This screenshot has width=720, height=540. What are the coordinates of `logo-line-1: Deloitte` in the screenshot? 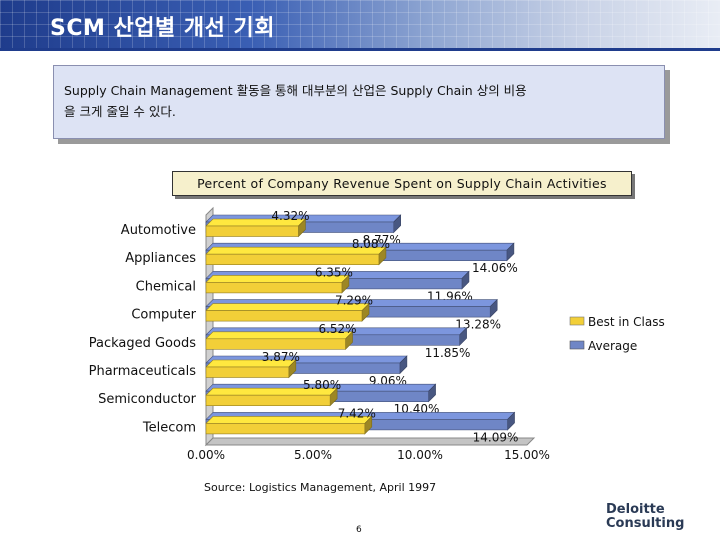 It's located at (635, 509).